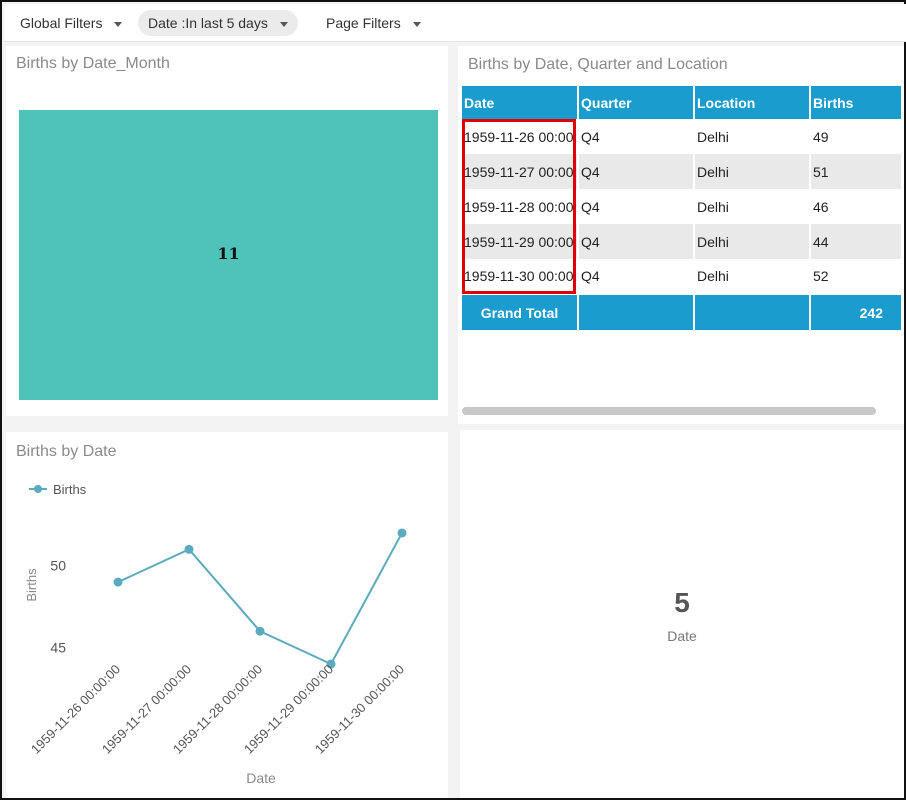  I want to click on column-header-births: Births, so click(856, 102).